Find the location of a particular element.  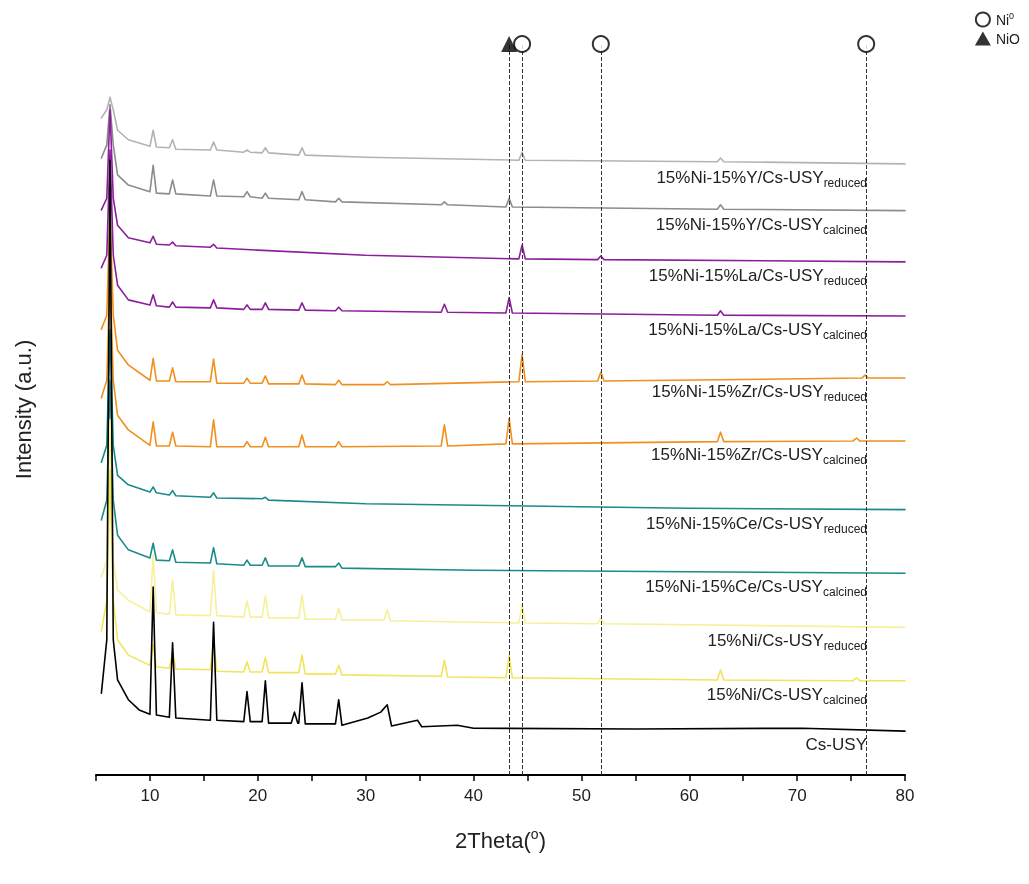

series-label: 15%Ni-15%Zr/Cs-USY$_{reduced}$ is located at coordinates (759, 393).